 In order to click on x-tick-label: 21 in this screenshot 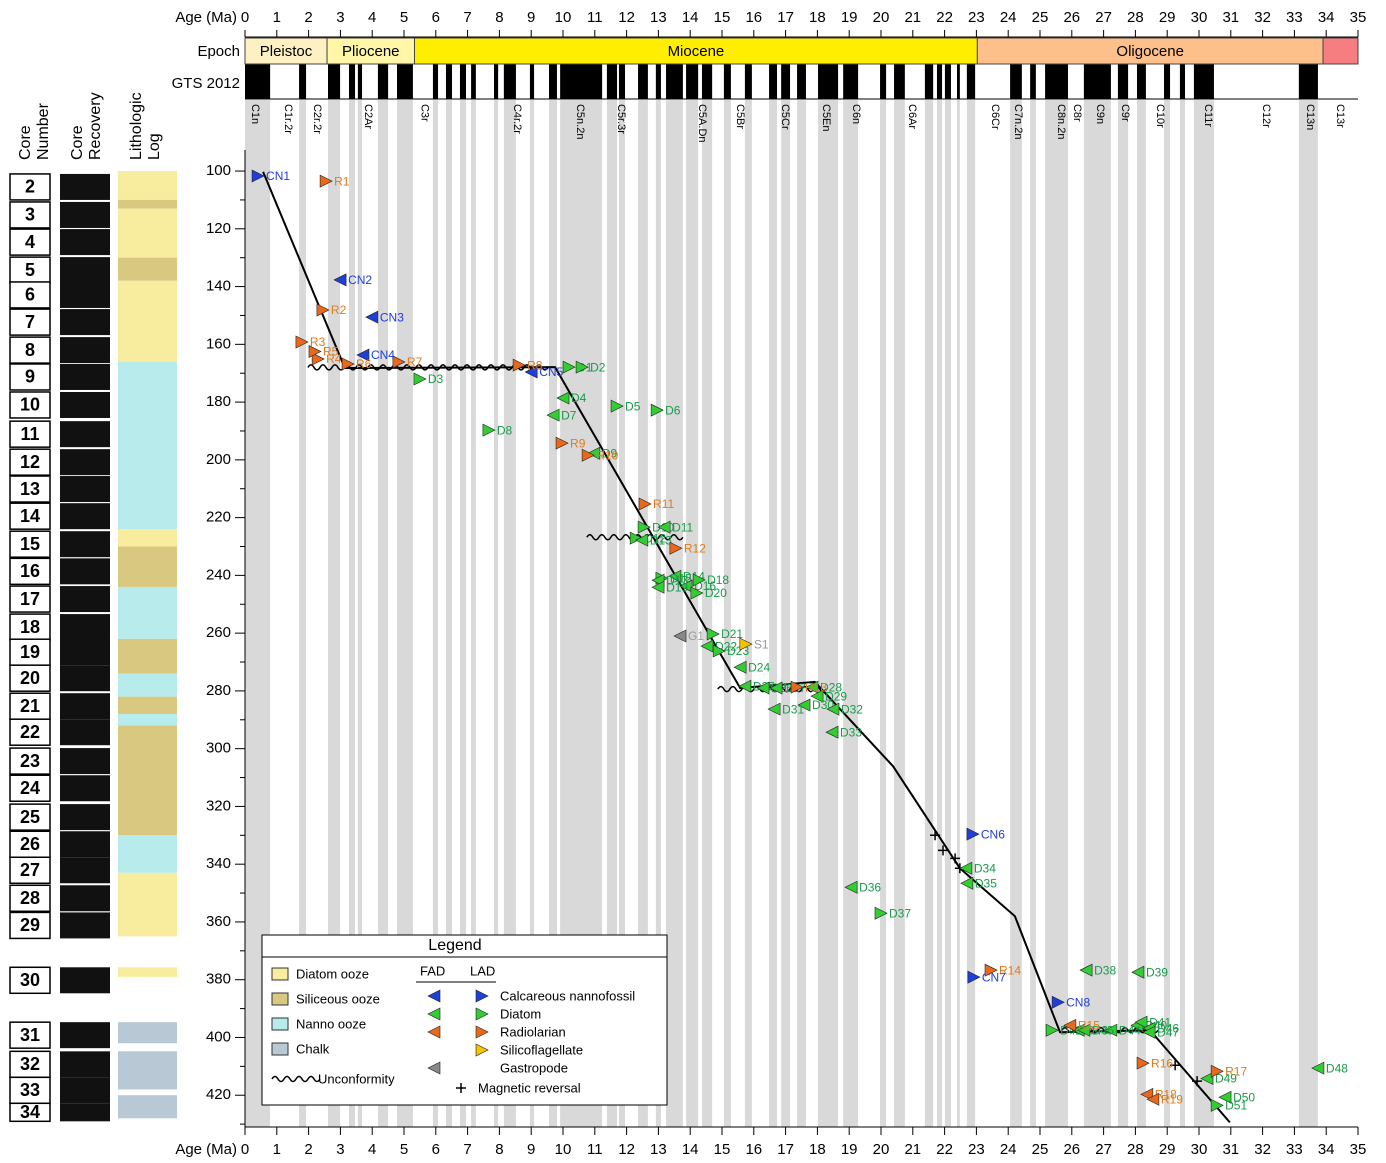, I will do `click(912, 1149)`.